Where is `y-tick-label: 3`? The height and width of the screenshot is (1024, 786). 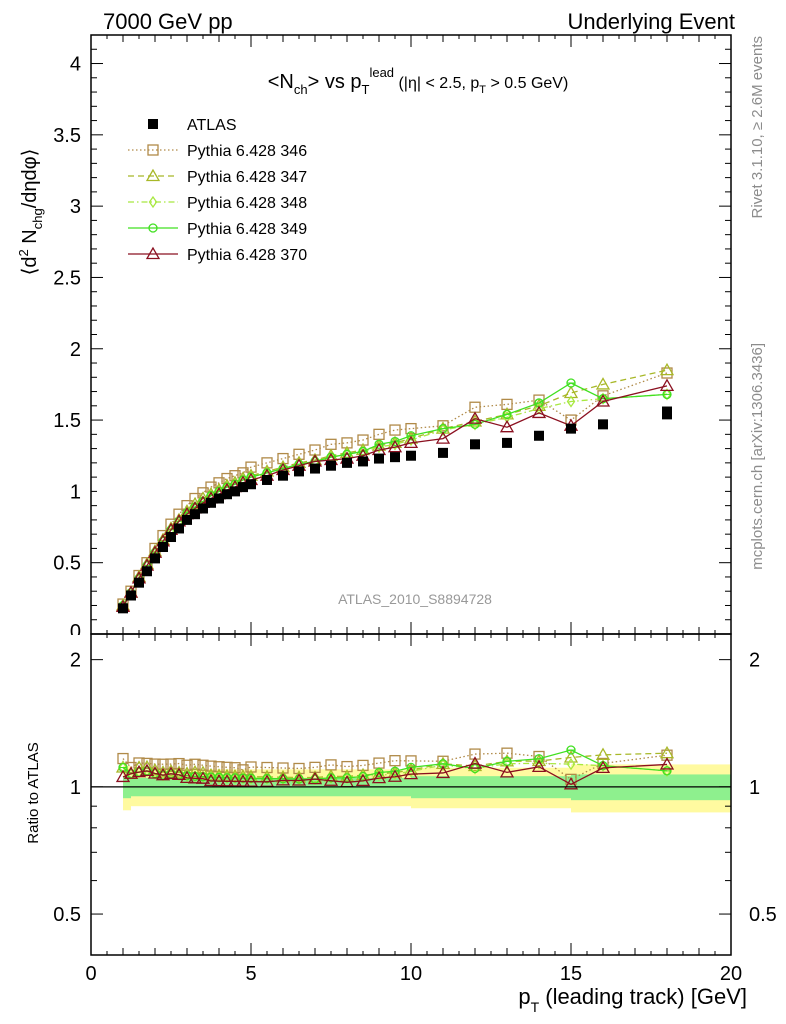
y-tick-label: 3 is located at coordinates (75, 207).